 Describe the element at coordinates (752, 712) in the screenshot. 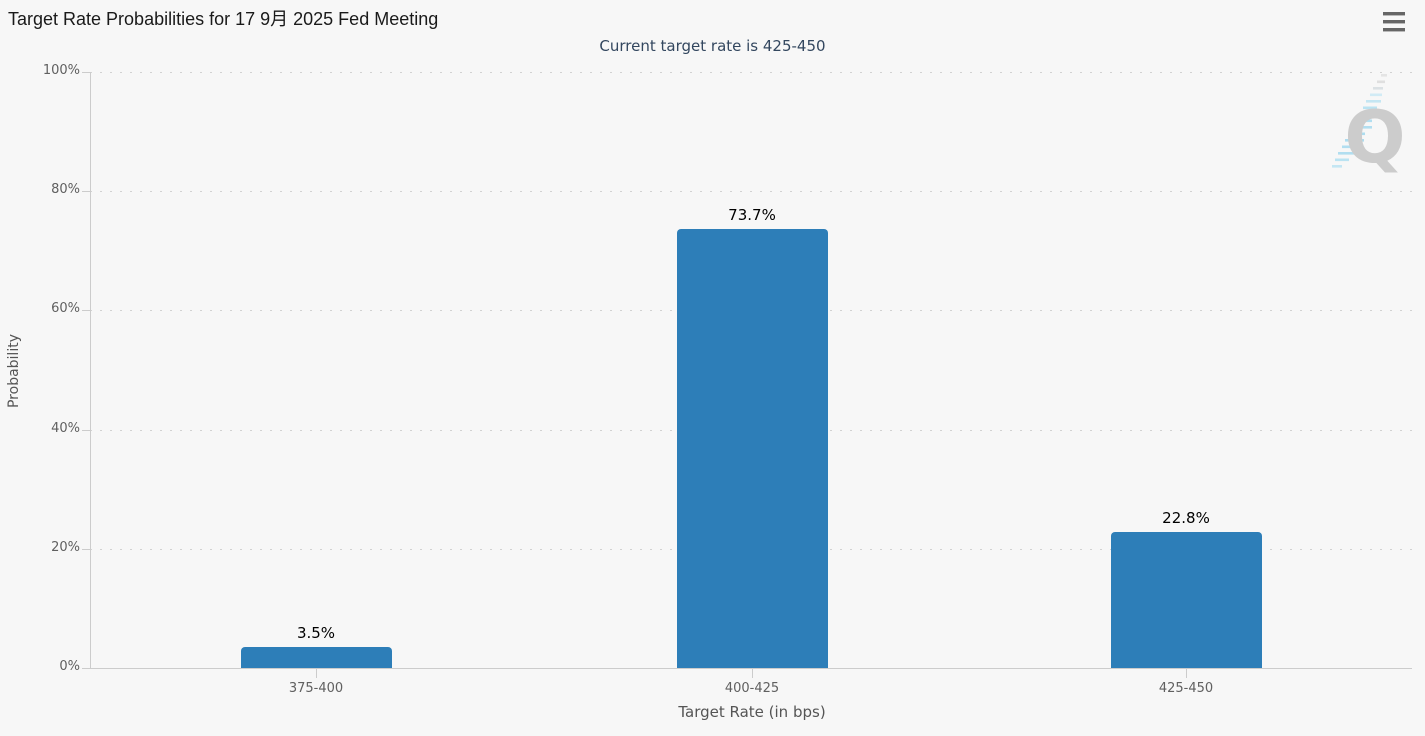

I see `x-axis-title: Target Rate (in bps)` at that location.